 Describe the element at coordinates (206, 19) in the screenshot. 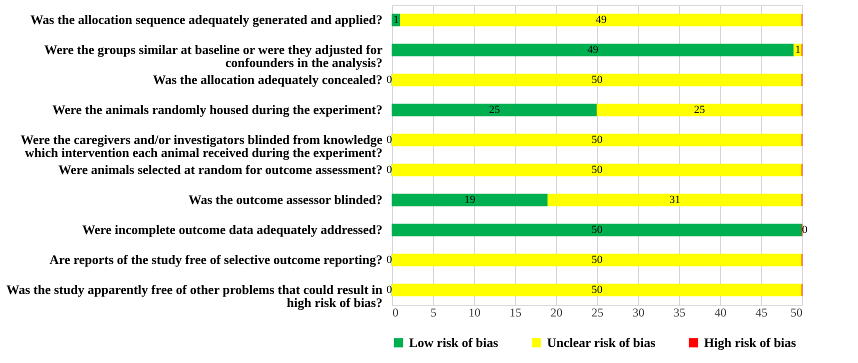

I see `y-tick-label: Was the allocation sequence adequately generated and applied?` at that location.